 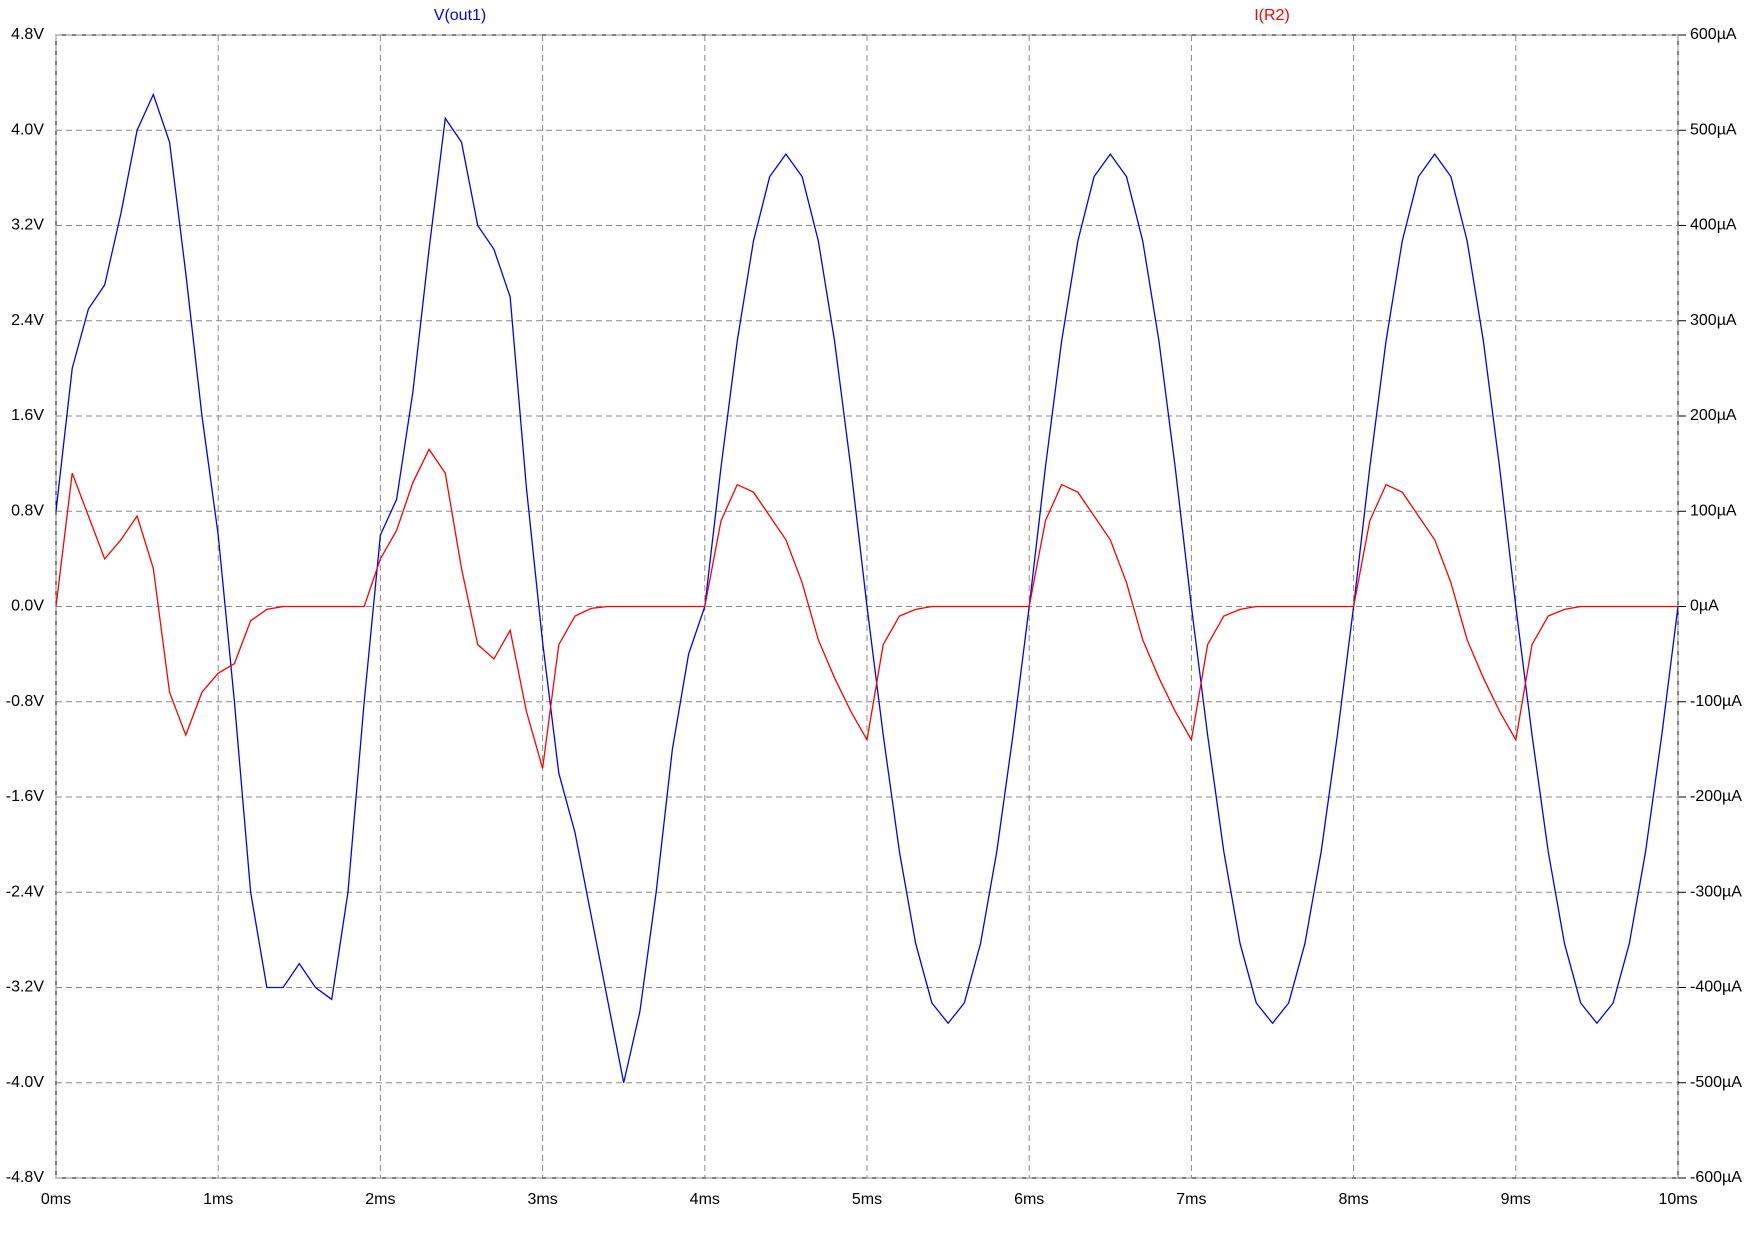 I want to click on y-tick-label: 3.2V, so click(x=27, y=225).